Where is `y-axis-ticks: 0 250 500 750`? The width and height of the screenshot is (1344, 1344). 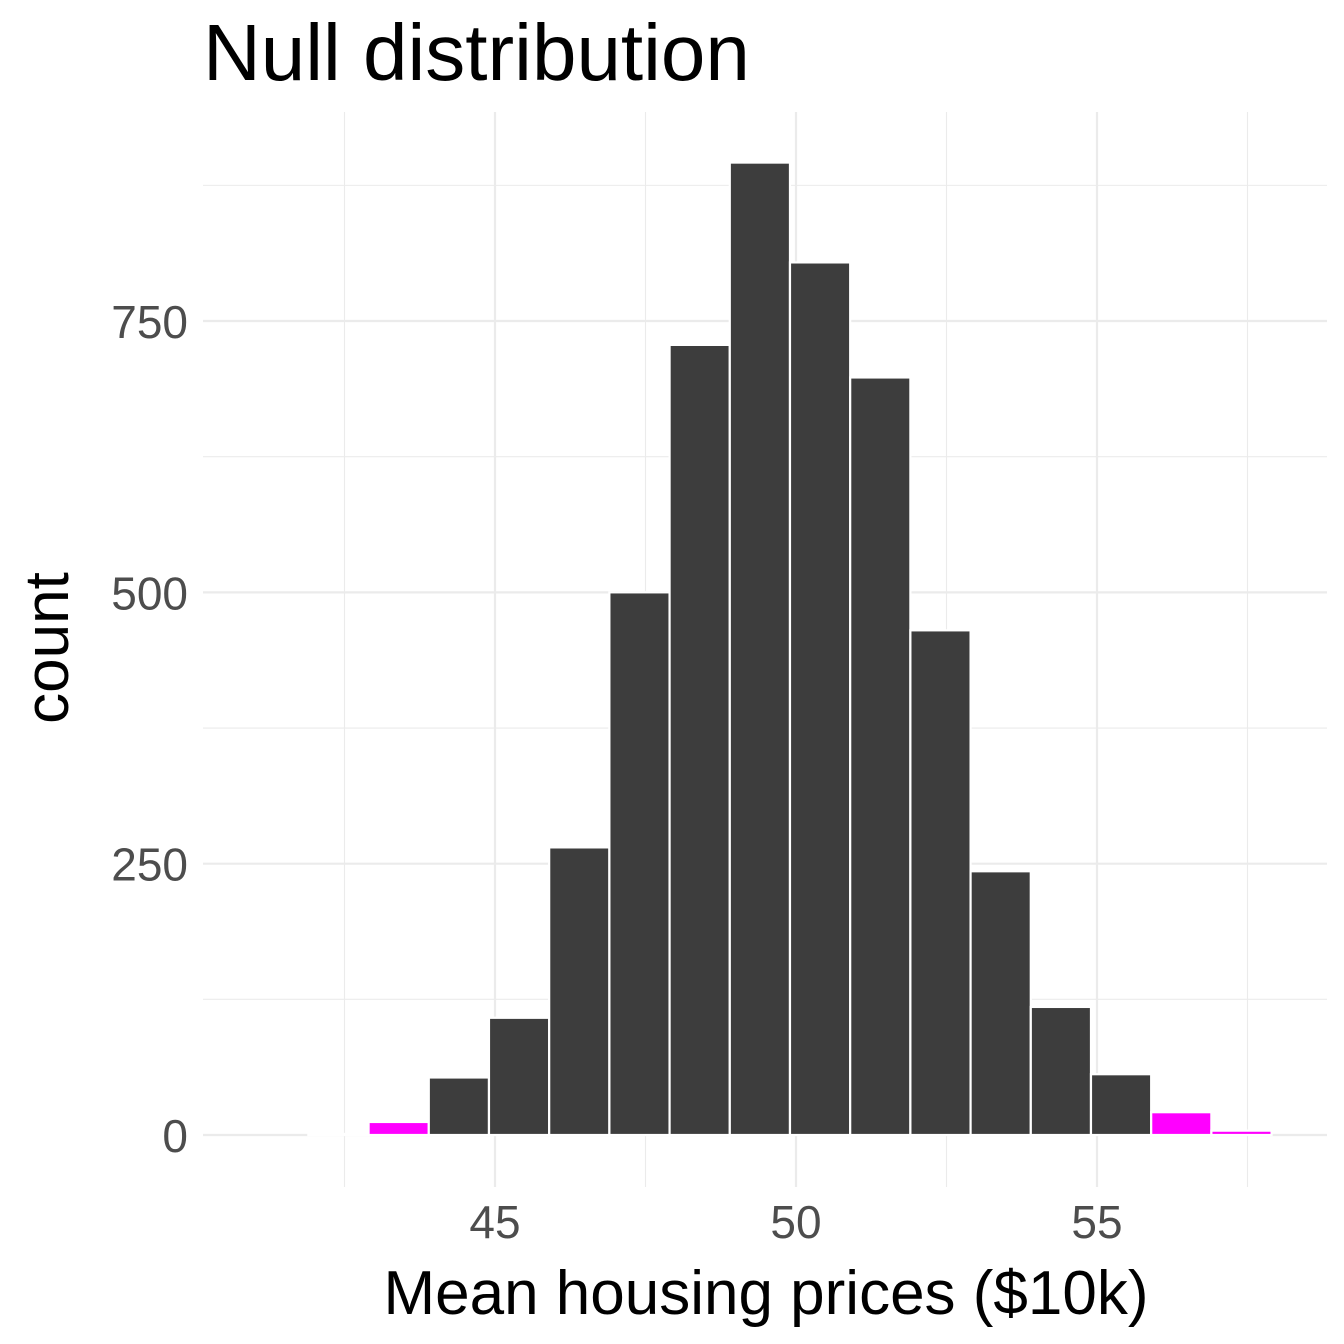 y-axis-ticks: 0 250 500 750 is located at coordinates (149, 729).